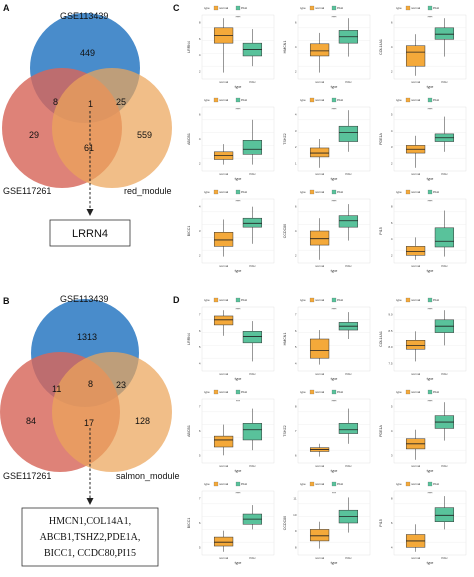 The image size is (474, 577). Describe the element at coordinates (390, 363) in the screenshot. I see `y-tick-label: 7.5` at that location.